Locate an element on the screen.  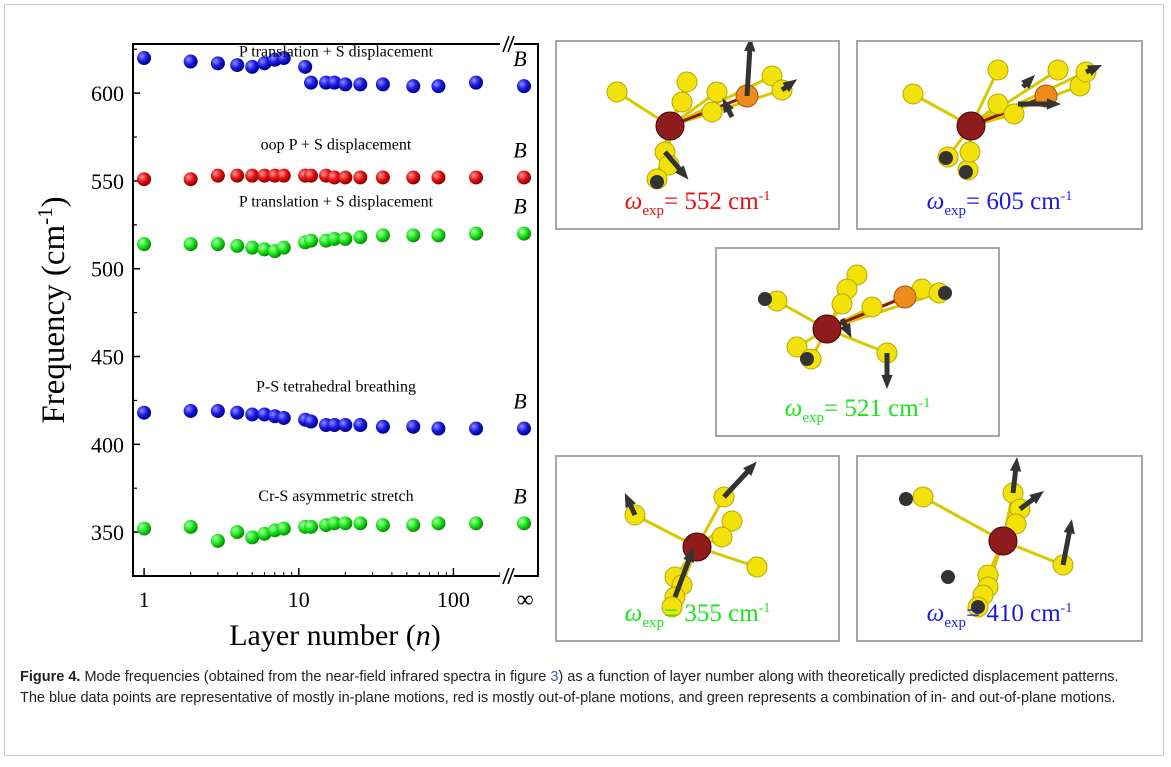
y-tick-label: 500 is located at coordinates (107, 269).